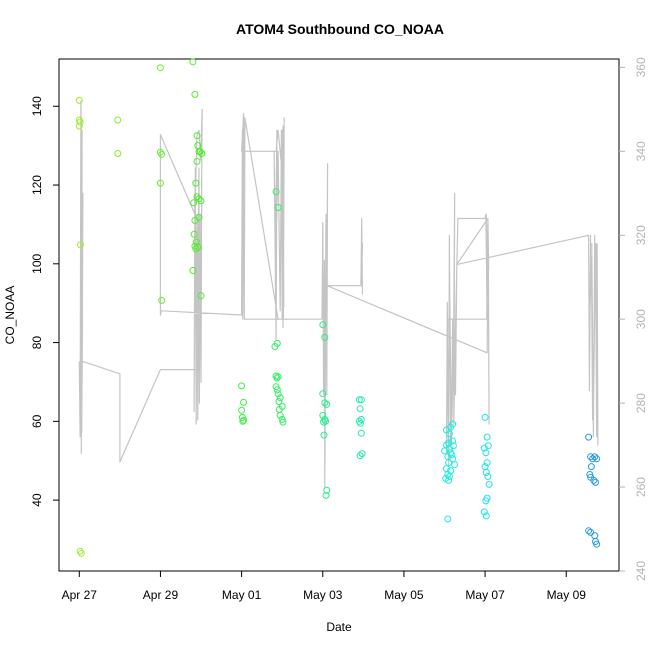 This screenshot has height=650, width=650. What do you see at coordinates (37, 343) in the screenshot?
I see `y-tick-label: 80` at bounding box center [37, 343].